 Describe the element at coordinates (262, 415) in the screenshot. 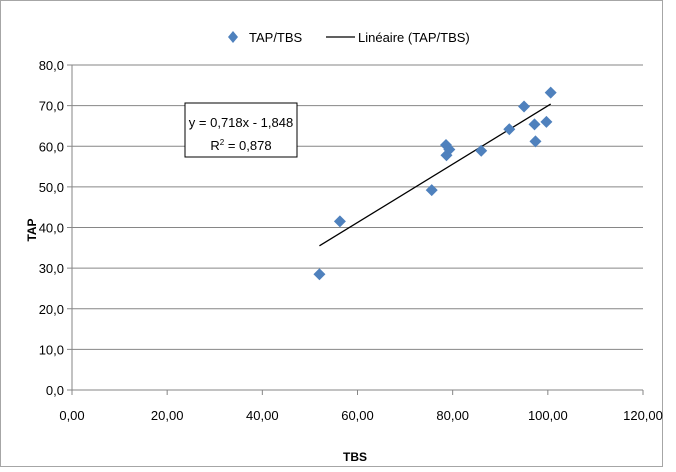

I see `x-tick-label: 40,00` at that location.